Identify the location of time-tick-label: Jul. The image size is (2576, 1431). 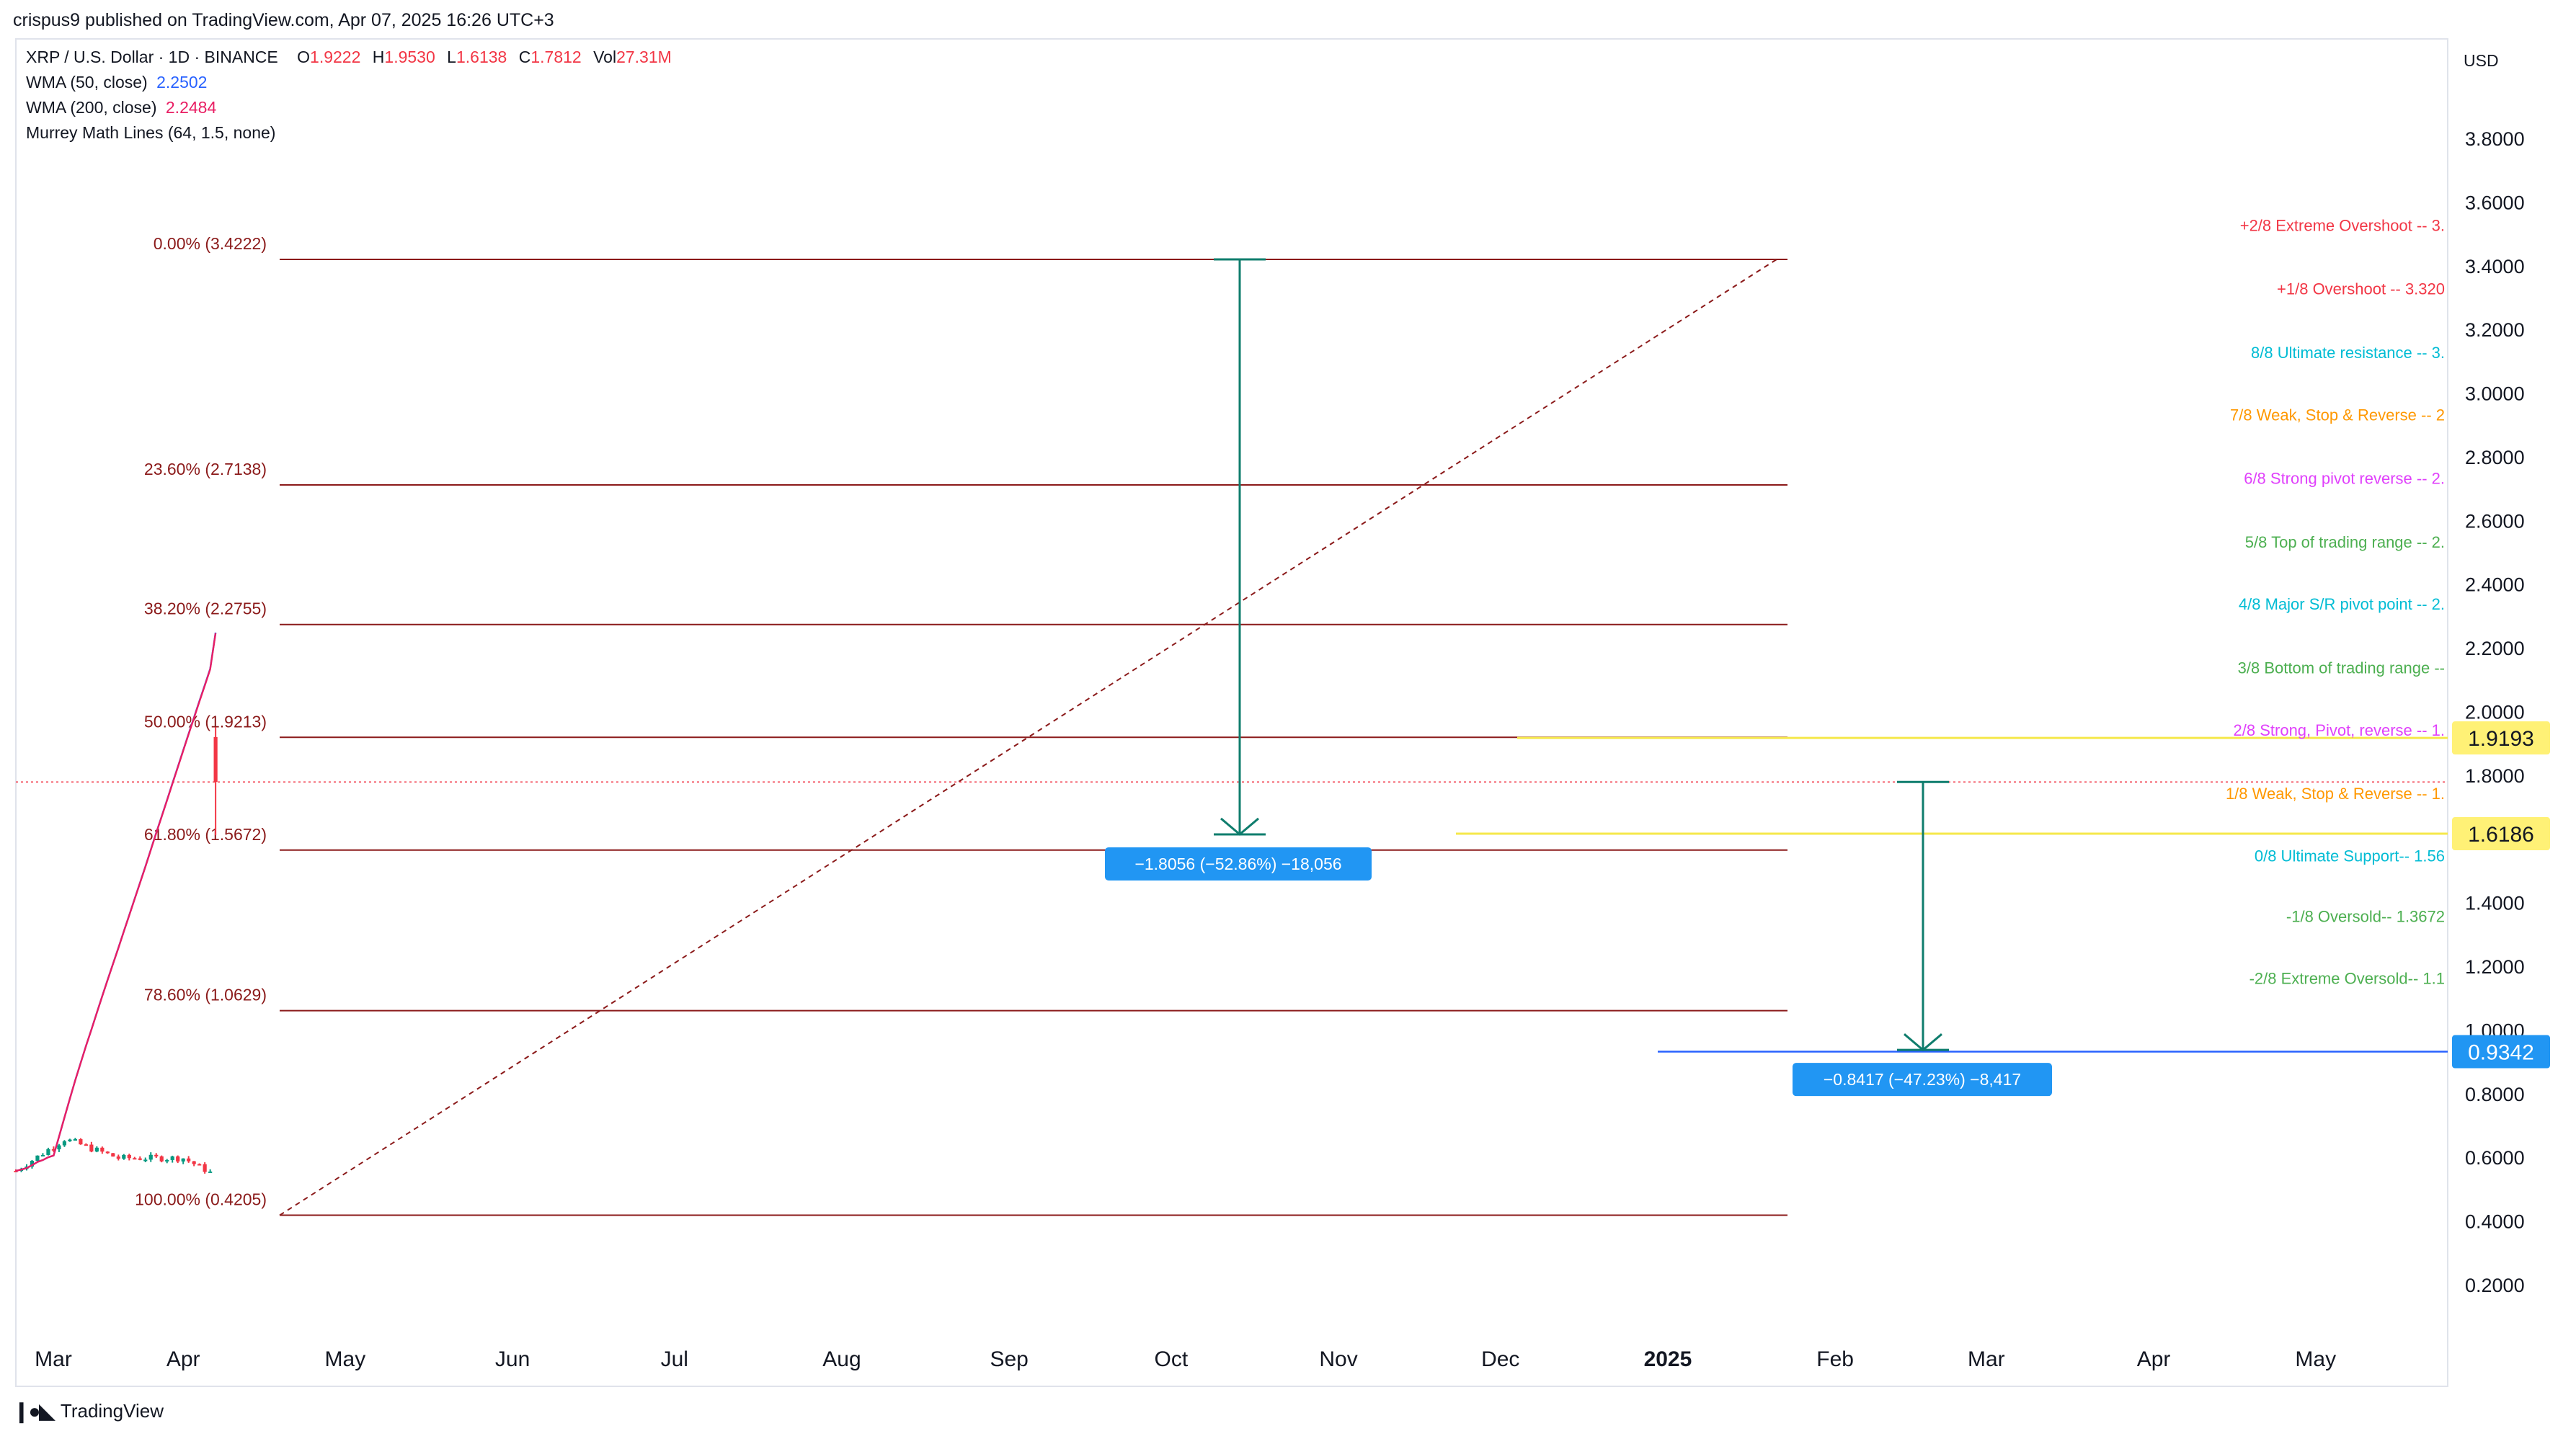
(674, 1359).